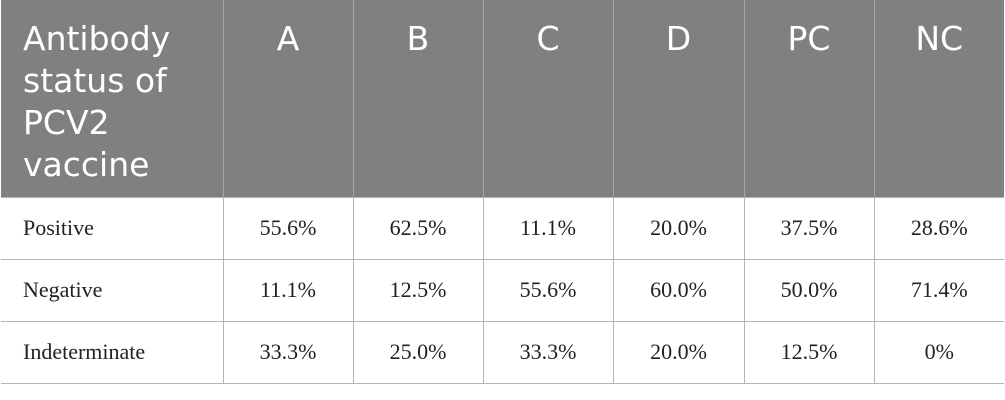 The width and height of the screenshot is (1005, 400). What do you see at coordinates (938, 98) in the screenshot?
I see `header-cell: NC` at bounding box center [938, 98].